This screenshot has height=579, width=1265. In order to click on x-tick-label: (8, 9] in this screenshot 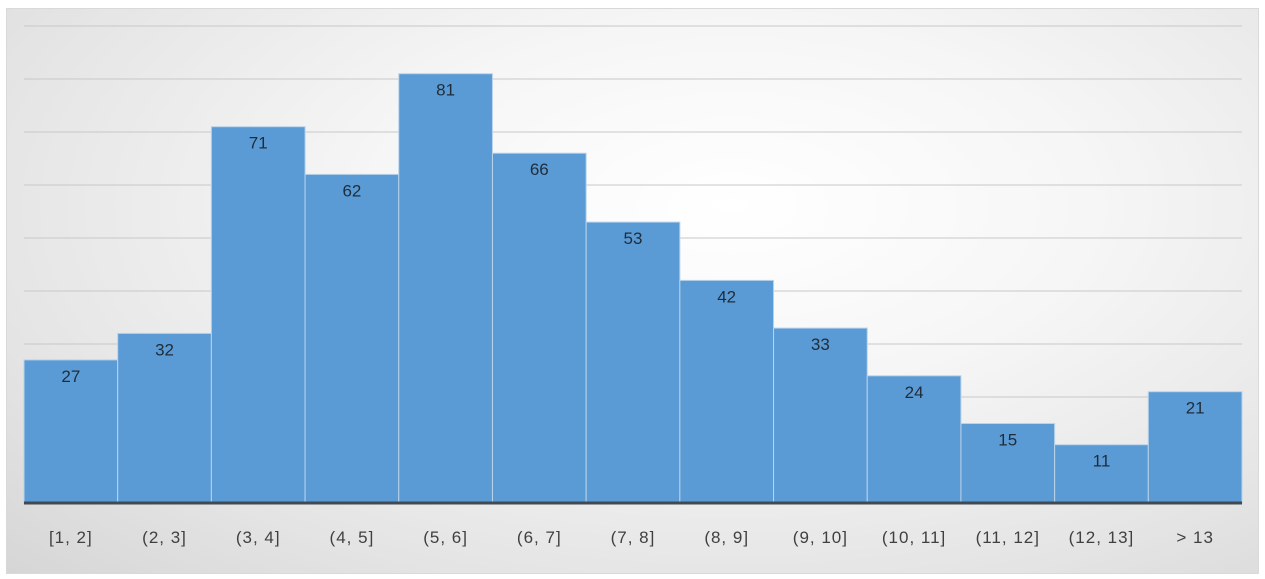, I will do `click(726, 537)`.